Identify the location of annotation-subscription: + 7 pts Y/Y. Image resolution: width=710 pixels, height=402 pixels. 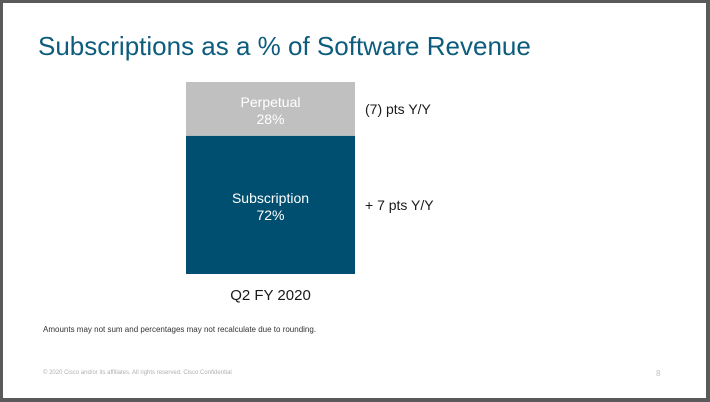
(399, 205).